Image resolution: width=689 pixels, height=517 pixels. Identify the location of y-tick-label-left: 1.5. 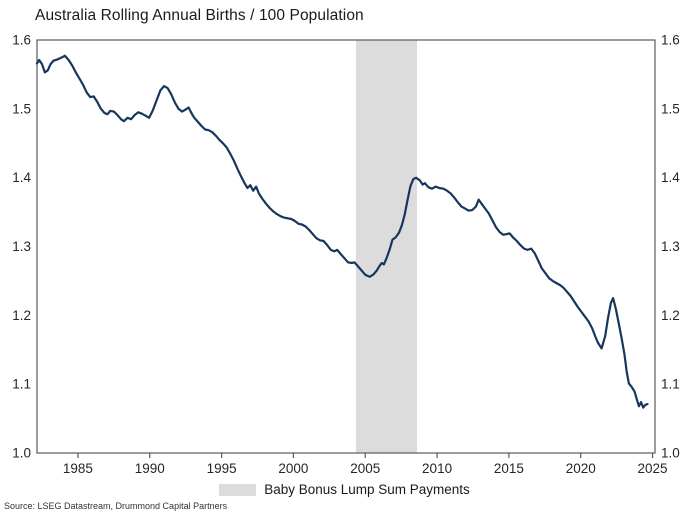
(21, 108).